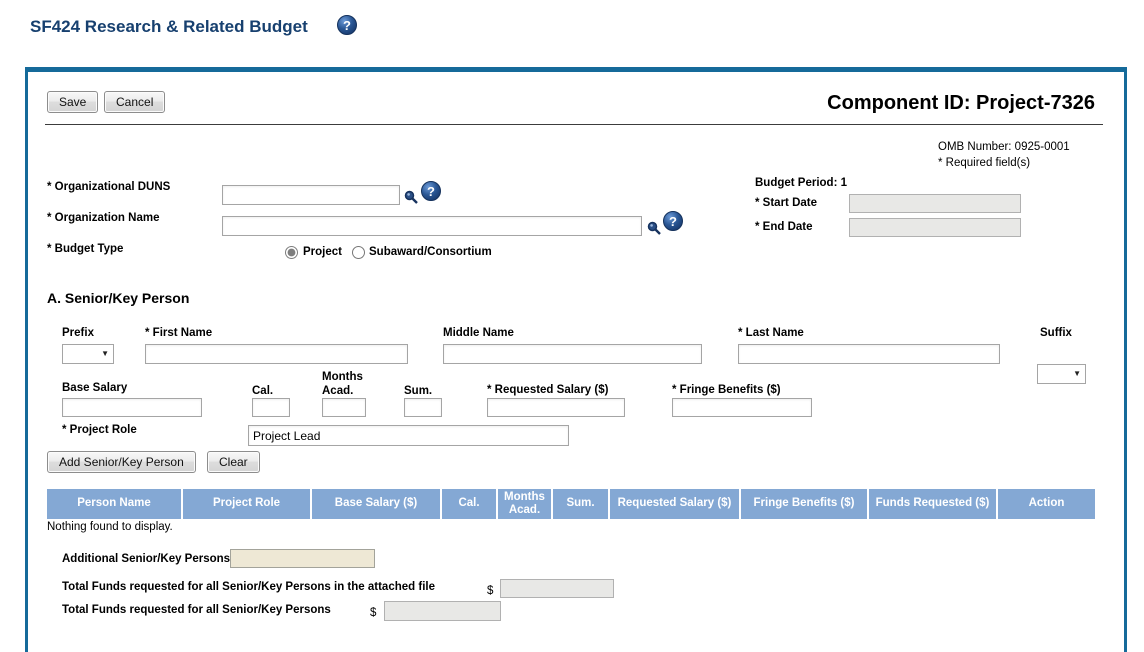  I want to click on duns-help-icon: ?, so click(431, 191).